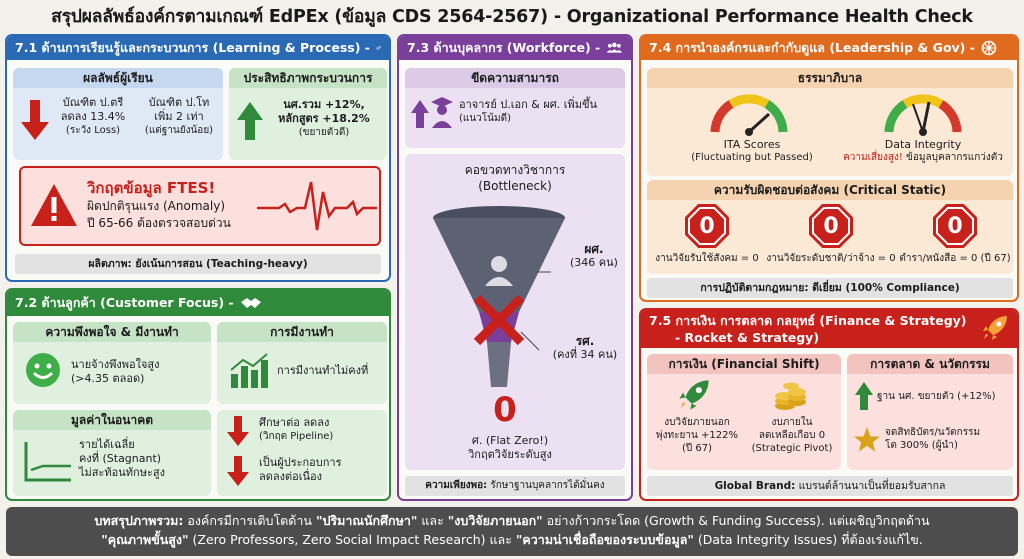 The width and height of the screenshot is (1024, 559). Describe the element at coordinates (830, 190) in the screenshot. I see `card-title: ความรับผิดชอบต่อสังคม (Critical Static)` at that location.